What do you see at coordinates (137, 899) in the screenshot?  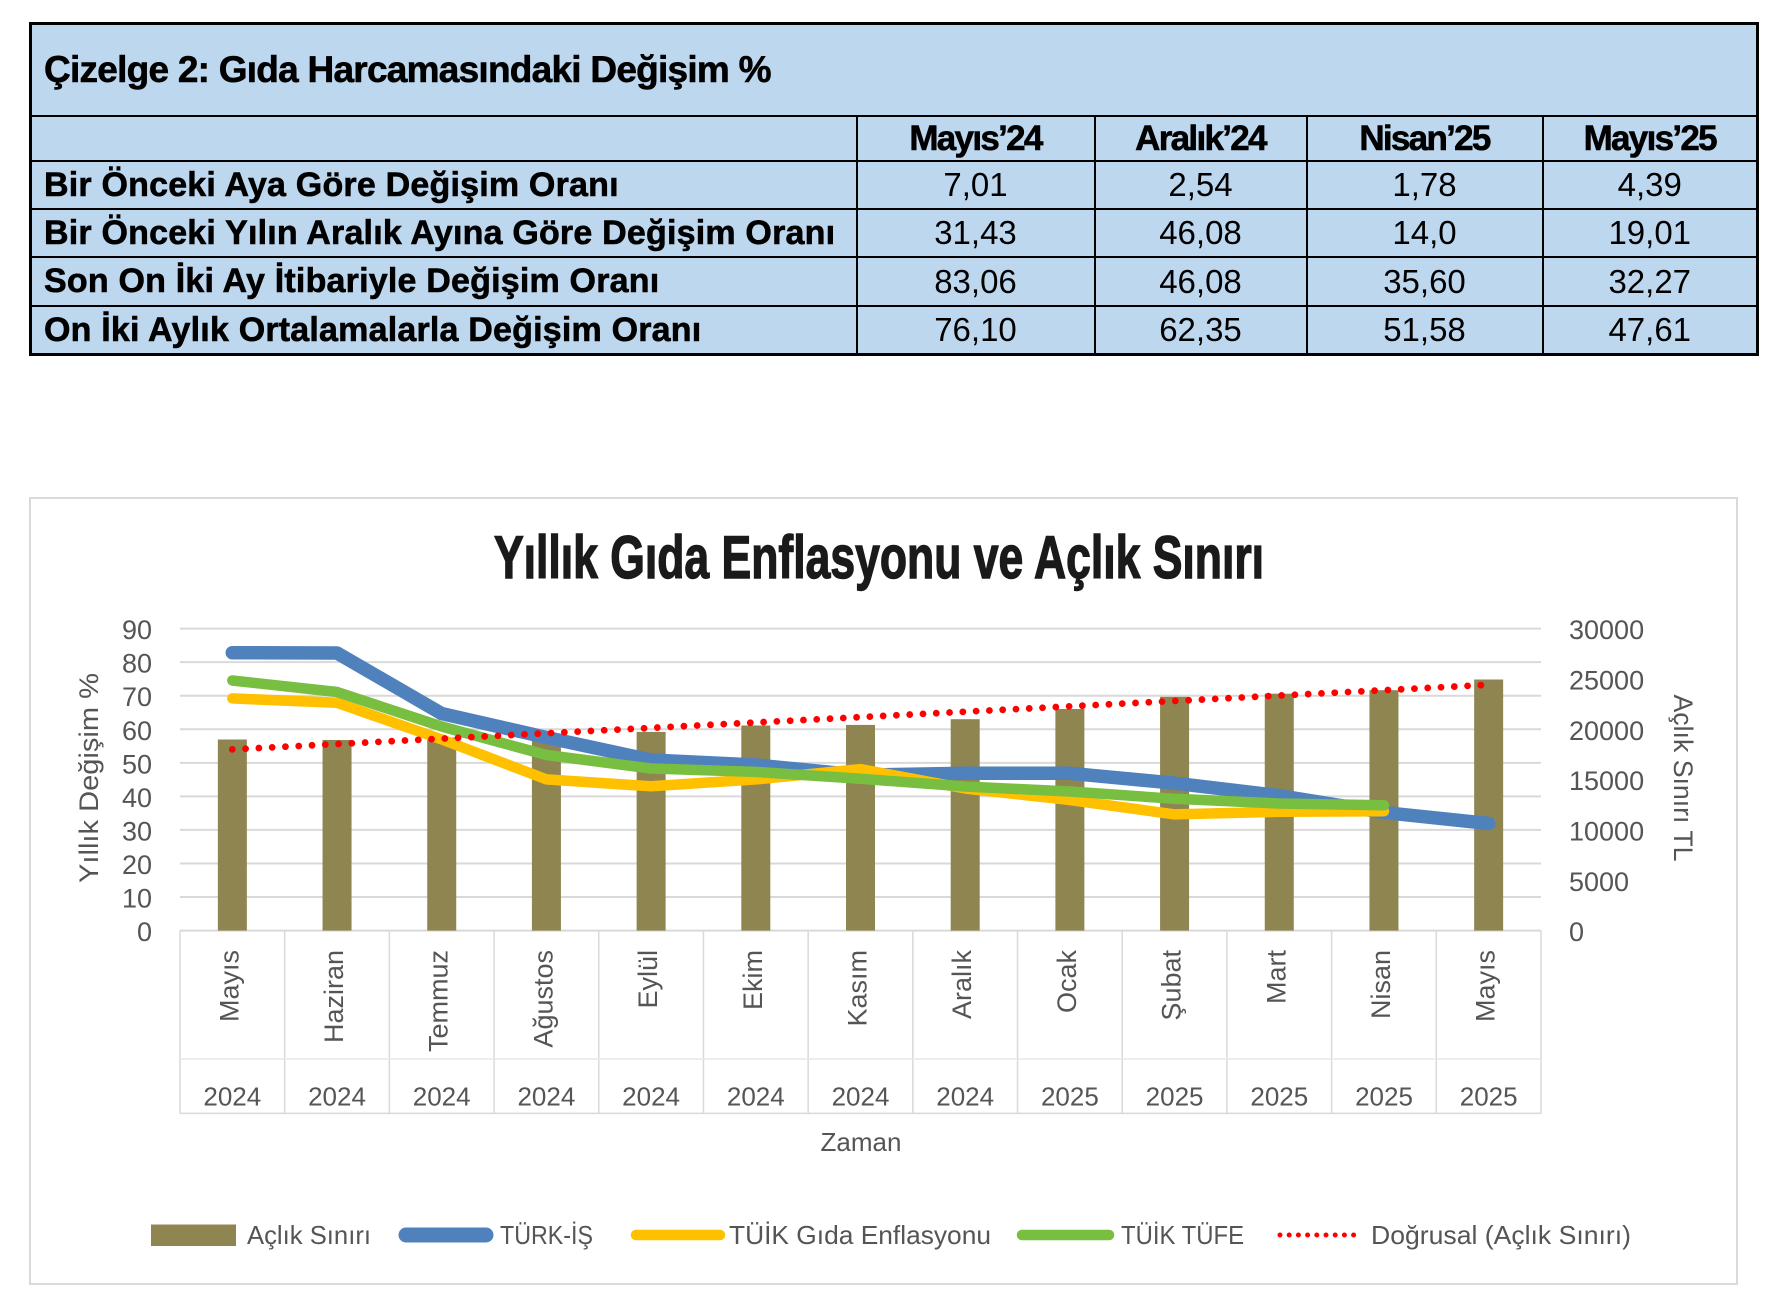 I see `svg-text: 10` at bounding box center [137, 899].